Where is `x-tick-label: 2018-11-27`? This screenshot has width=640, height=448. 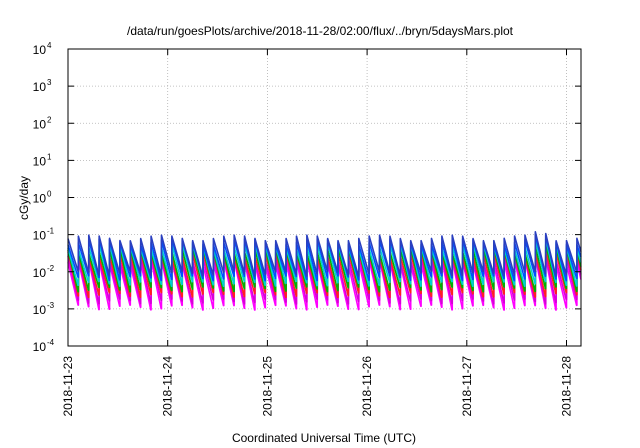 x-tick-label: 2018-11-27 is located at coordinates (467, 386).